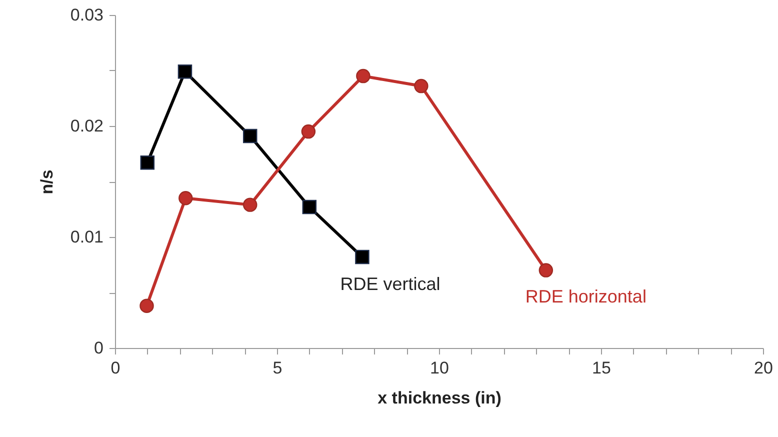  I want to click on series-label: RDE horizontal, so click(585, 296).